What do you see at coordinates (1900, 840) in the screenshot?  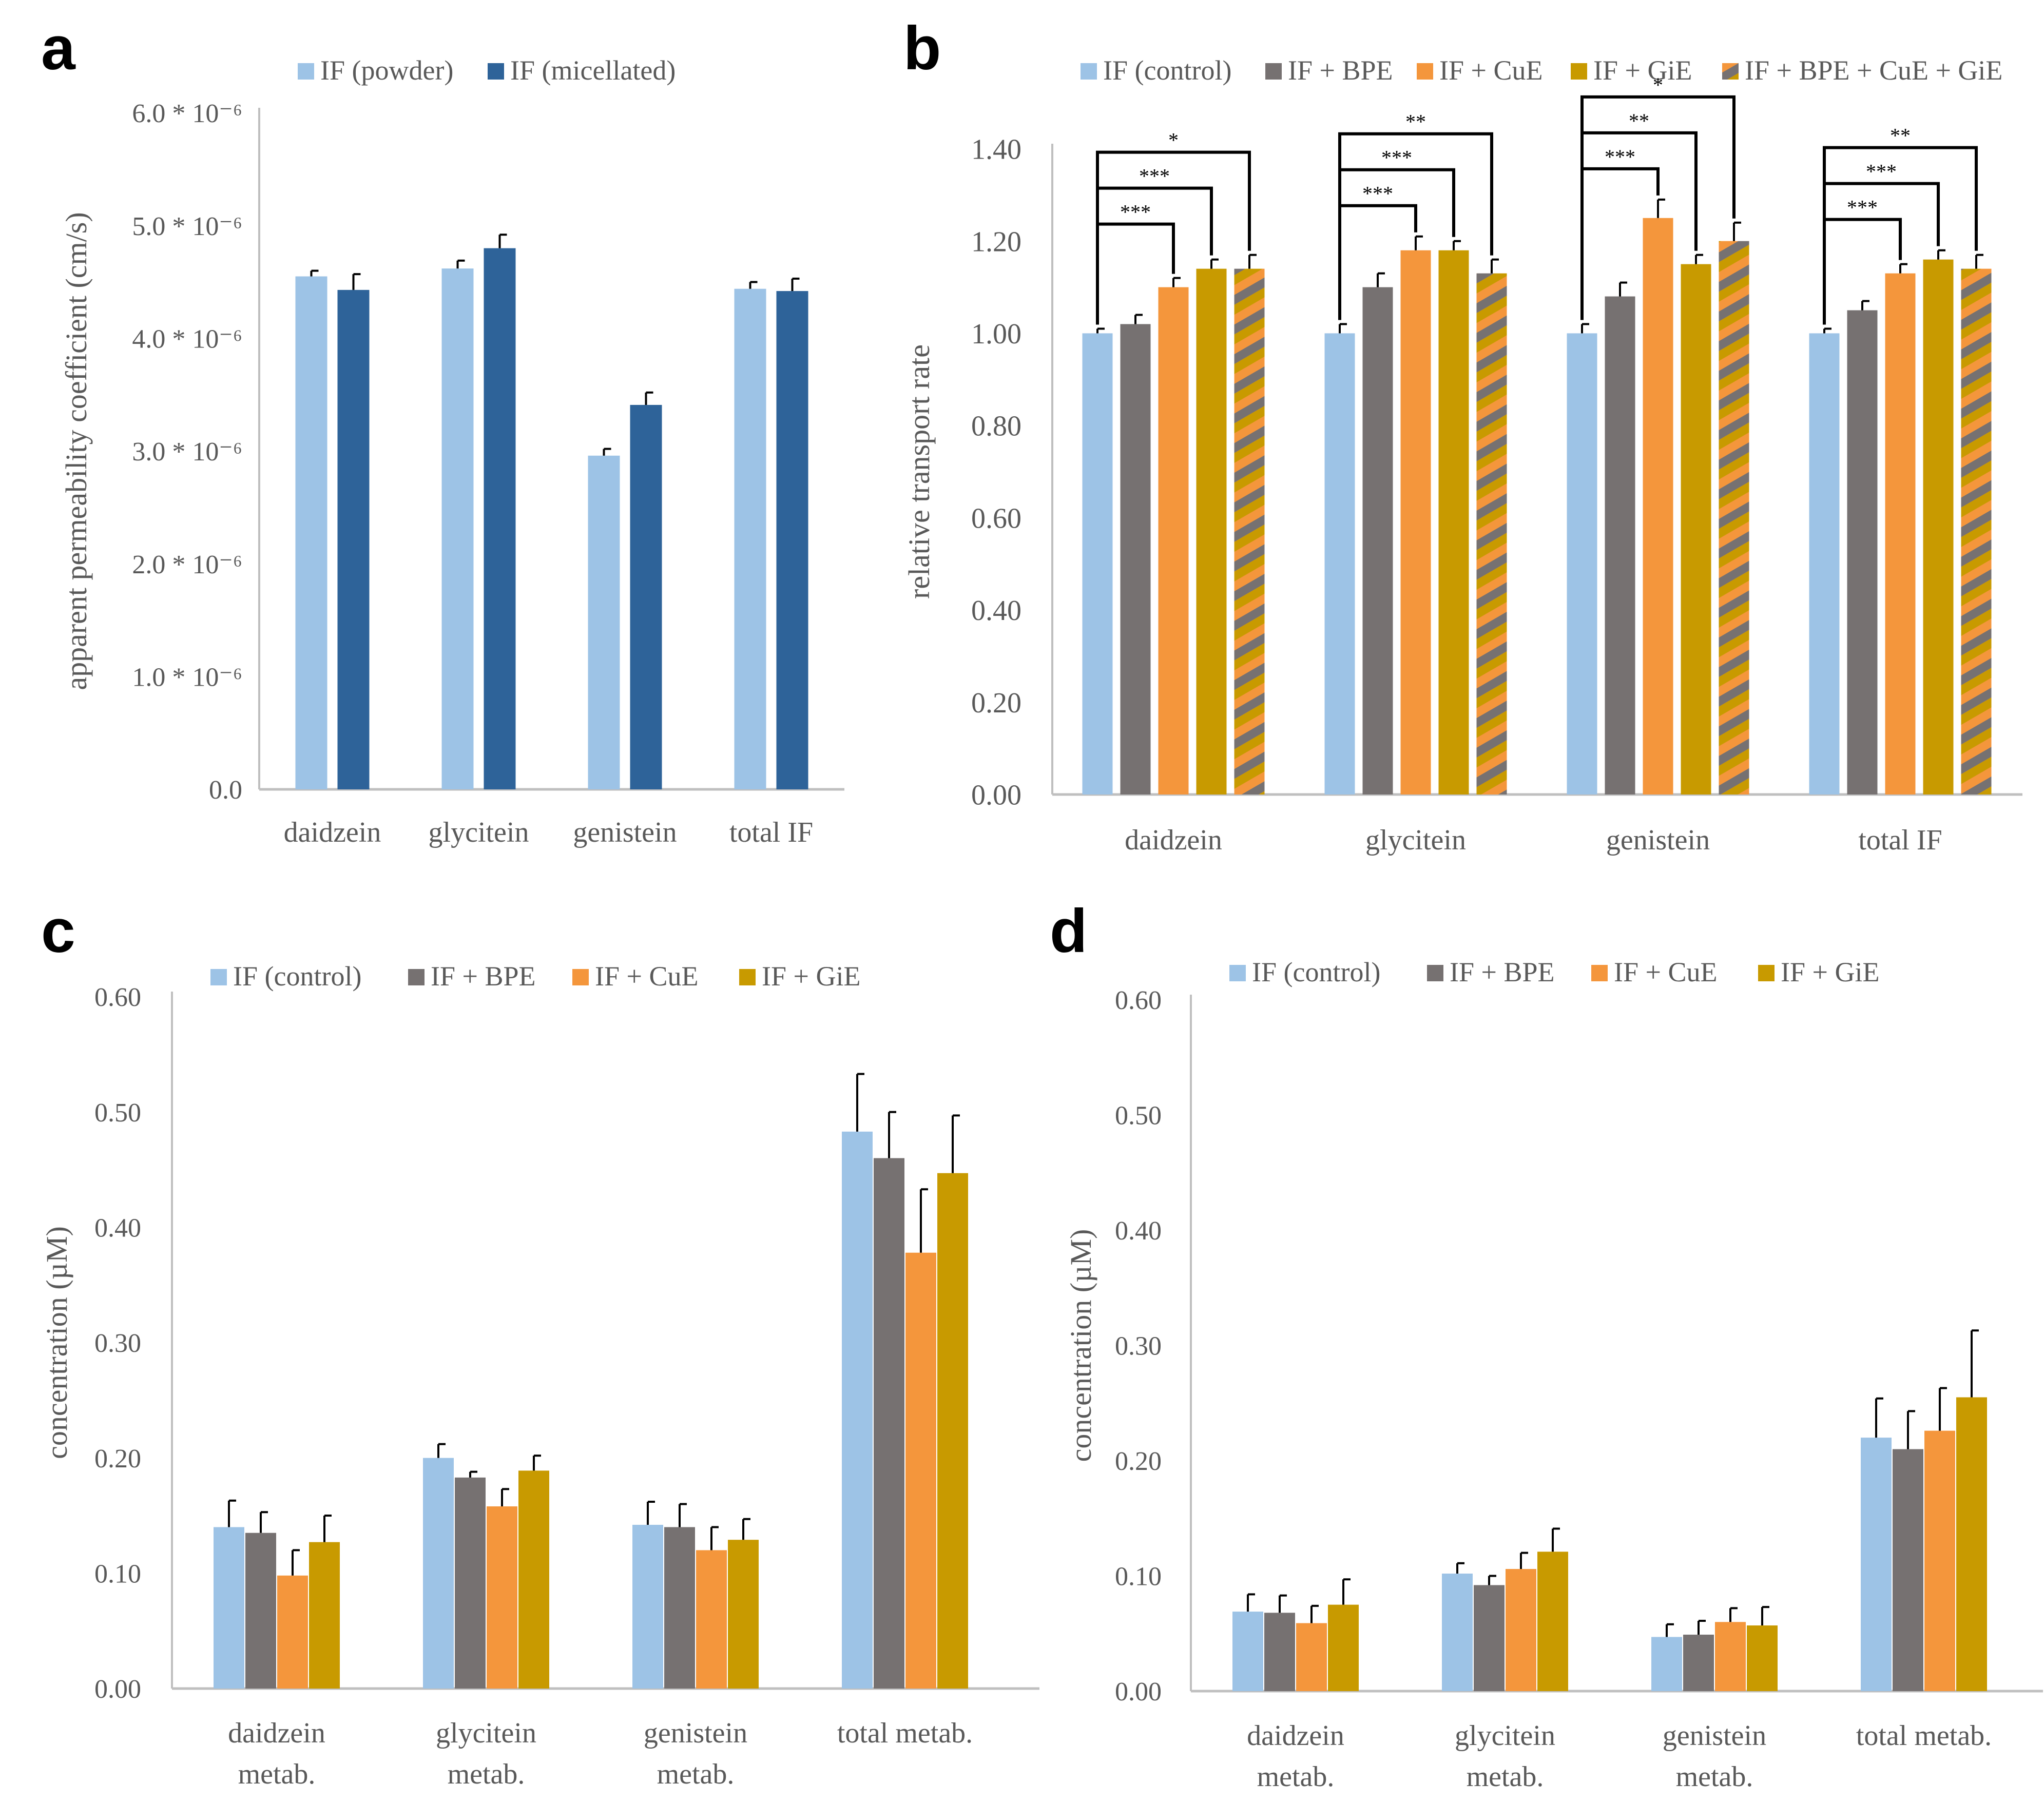 I see `panel-b-category-label: total IF` at bounding box center [1900, 840].